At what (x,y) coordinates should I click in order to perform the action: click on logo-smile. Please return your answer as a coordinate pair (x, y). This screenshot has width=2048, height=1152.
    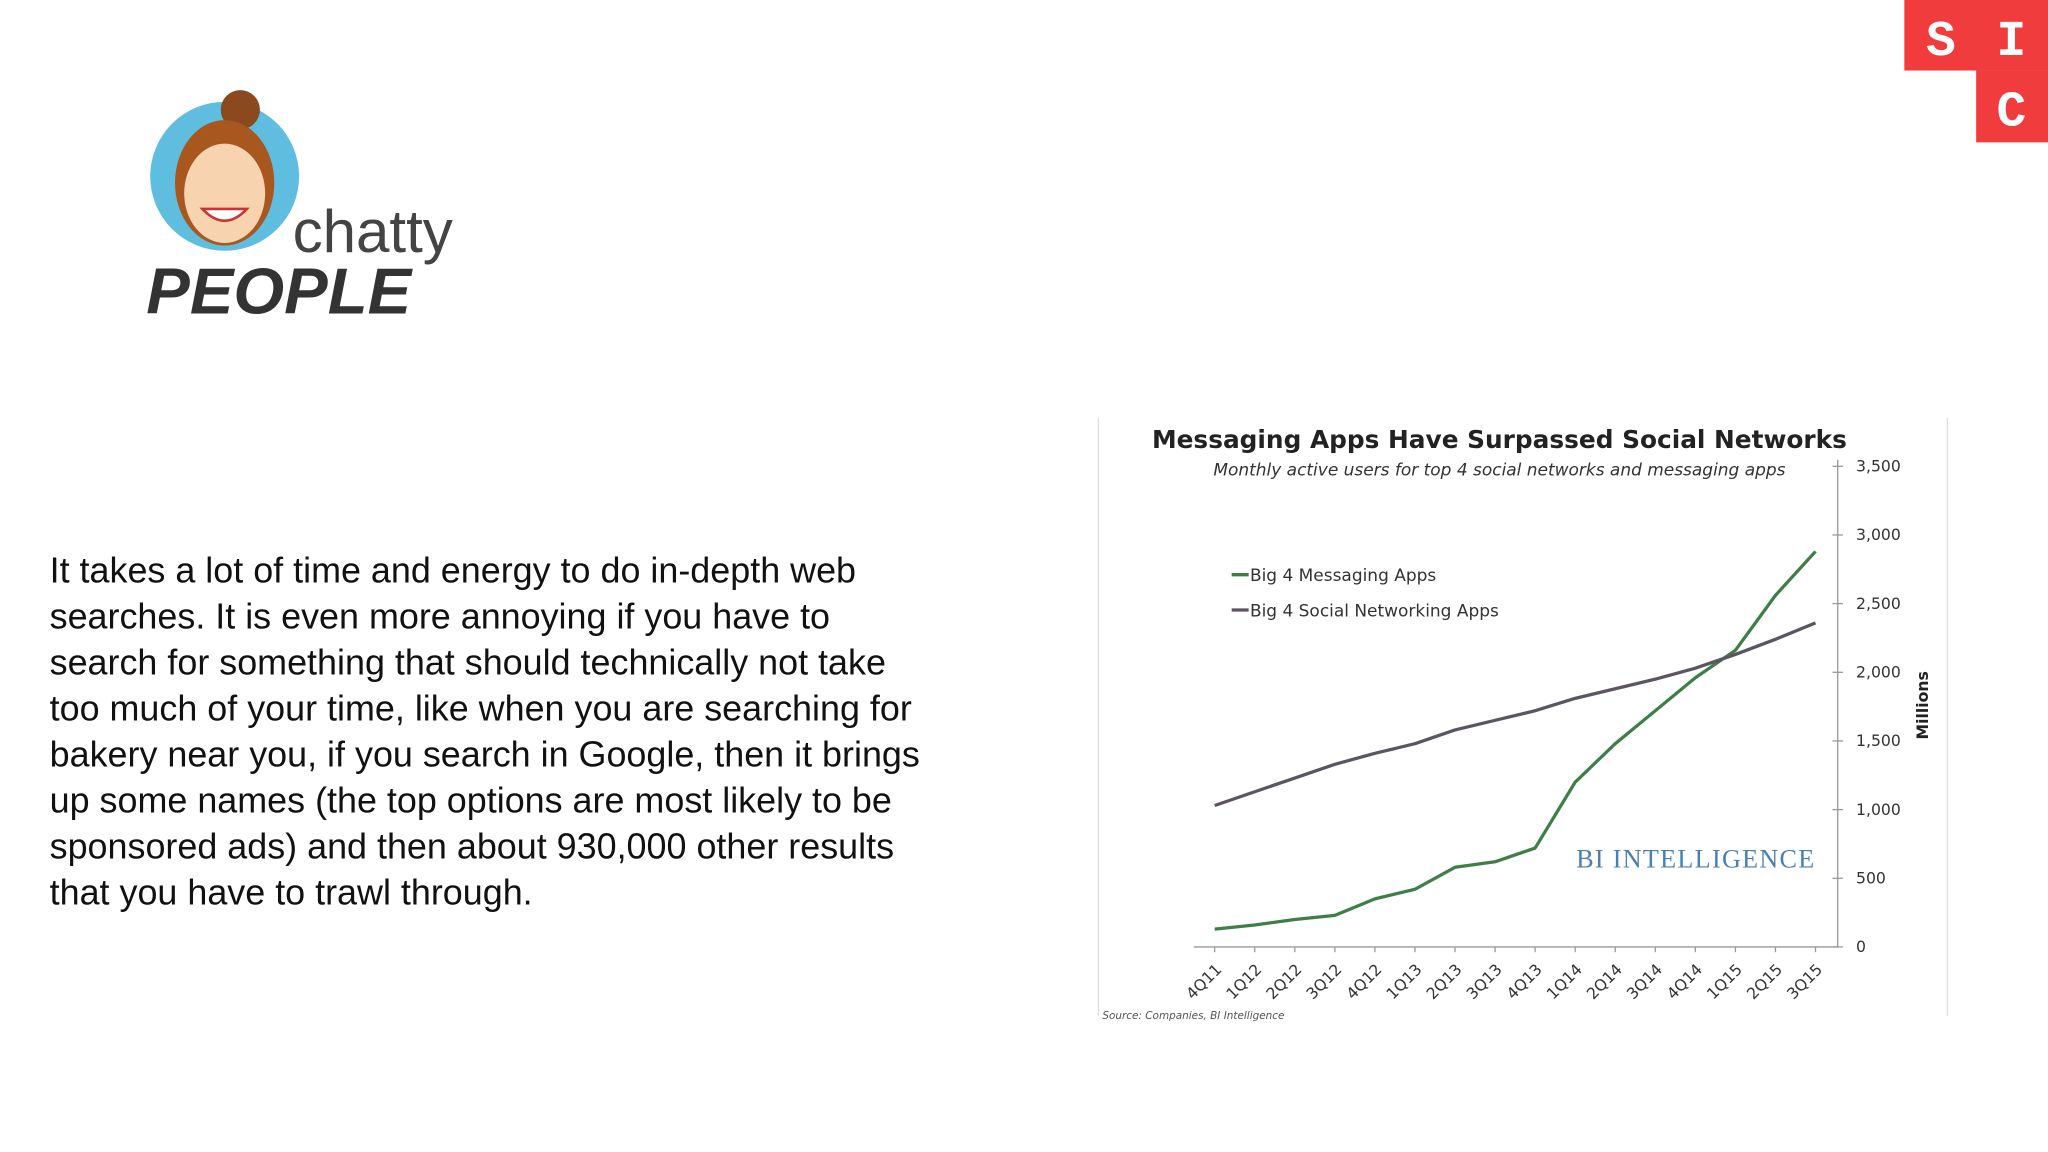
    Looking at the image, I should click on (224, 215).